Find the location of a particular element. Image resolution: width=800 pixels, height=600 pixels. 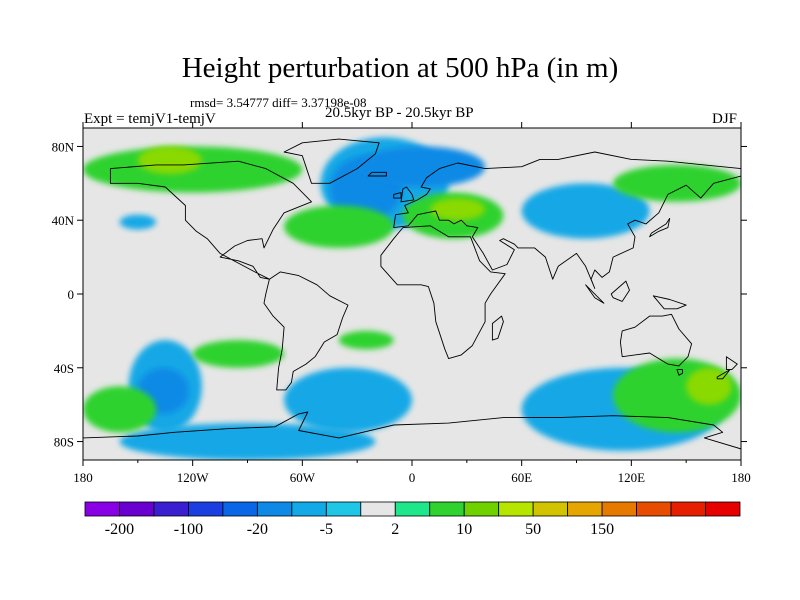

plot-title: Height perturbation at 500 hPa (in m) is located at coordinates (400, 68).